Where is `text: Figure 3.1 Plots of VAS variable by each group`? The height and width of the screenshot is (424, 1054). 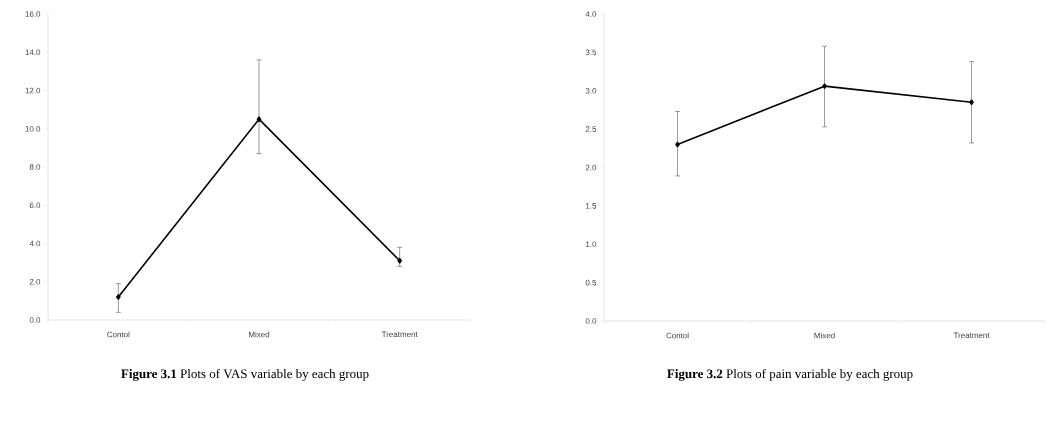
text: Figure 3.1 Plots of VAS variable by each group is located at coordinates (245, 374).